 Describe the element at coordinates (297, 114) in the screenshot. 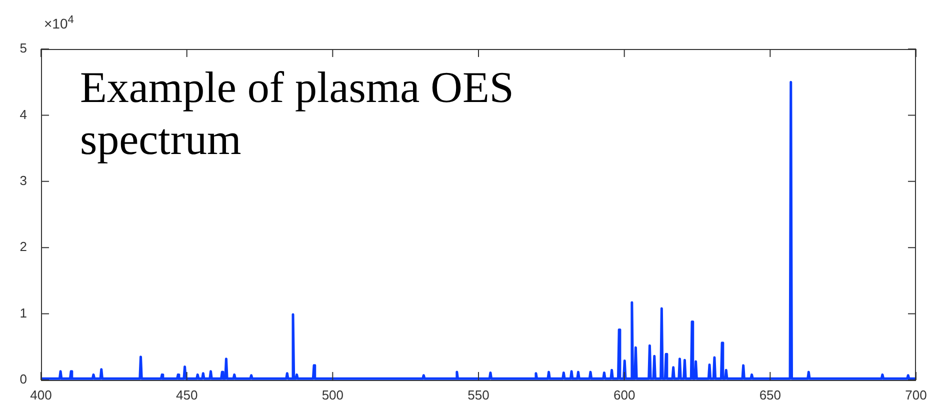

I see `text: Example of plasma OES spectrum` at that location.